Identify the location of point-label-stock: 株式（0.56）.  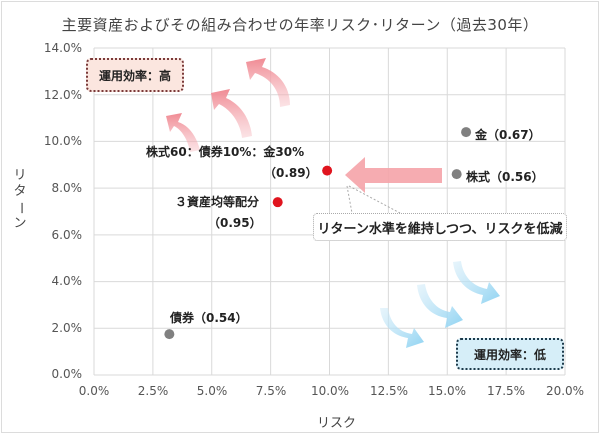
(505, 177).